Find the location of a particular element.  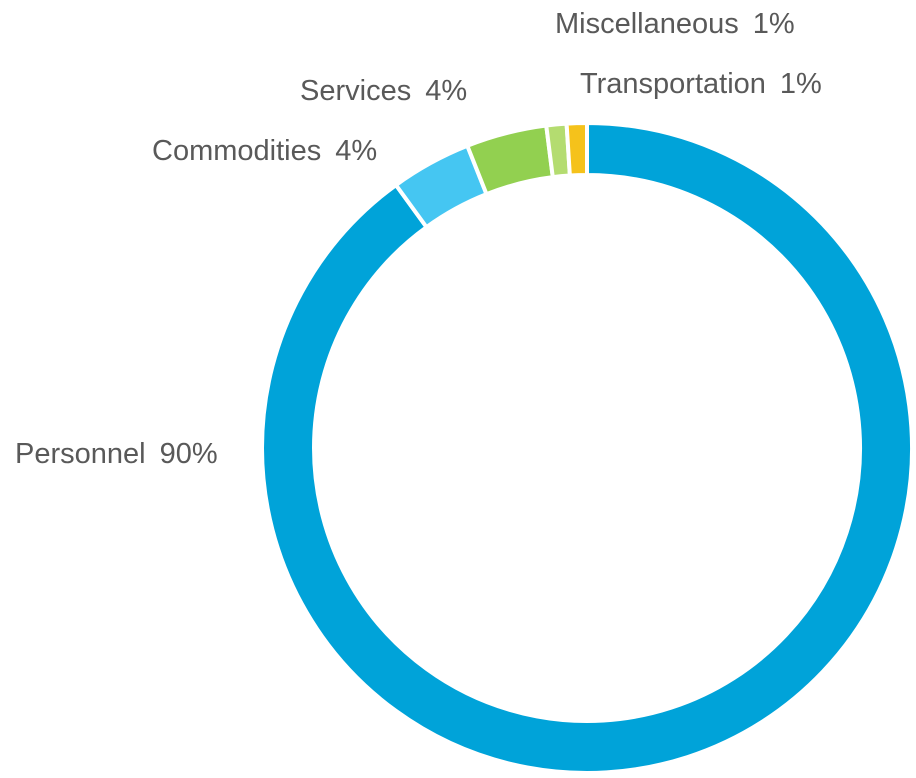

label-name: Miscellaneous is located at coordinates (647, 24).